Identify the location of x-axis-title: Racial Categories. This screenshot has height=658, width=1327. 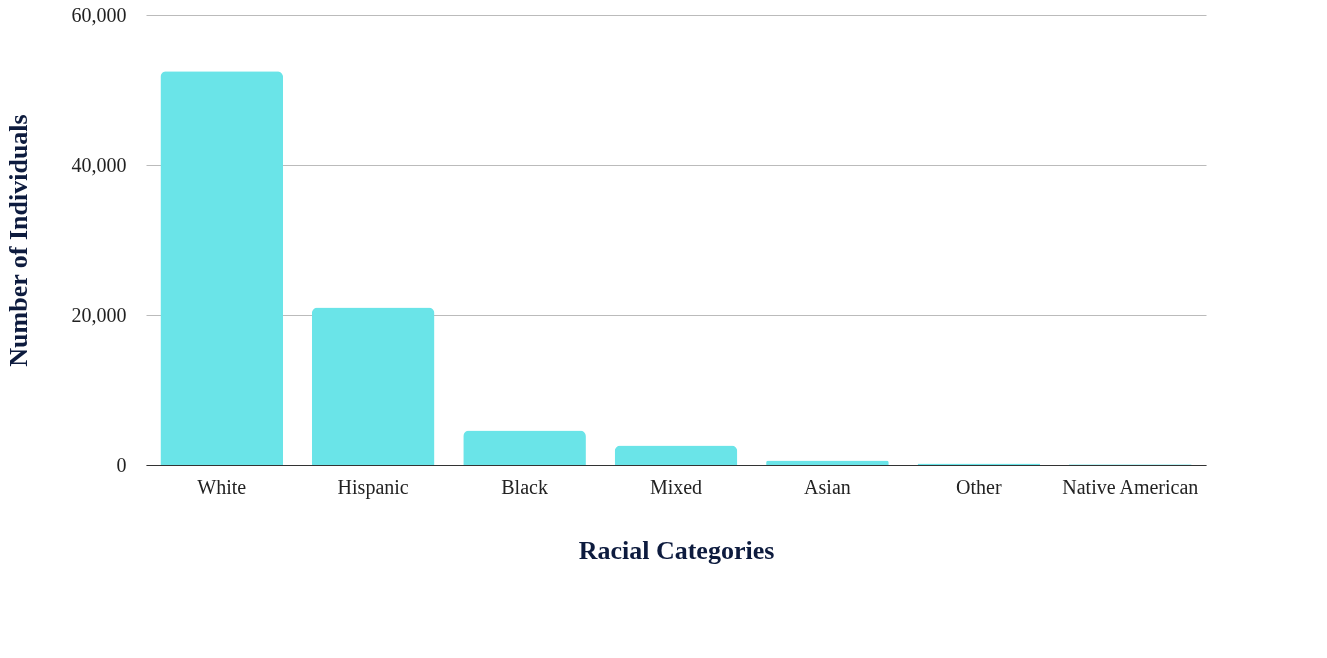
(676, 550).